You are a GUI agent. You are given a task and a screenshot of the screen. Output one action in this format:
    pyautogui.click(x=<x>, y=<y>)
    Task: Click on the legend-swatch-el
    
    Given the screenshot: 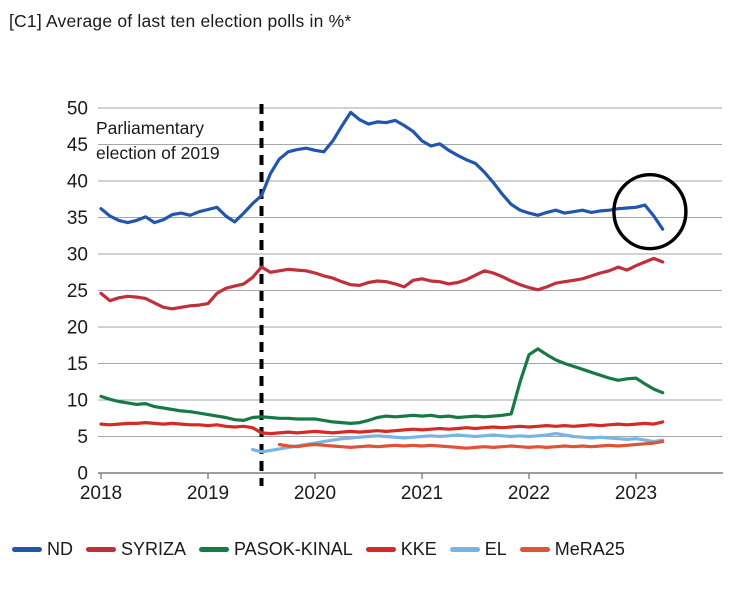 What is the action you would take?
    pyautogui.click(x=464, y=549)
    